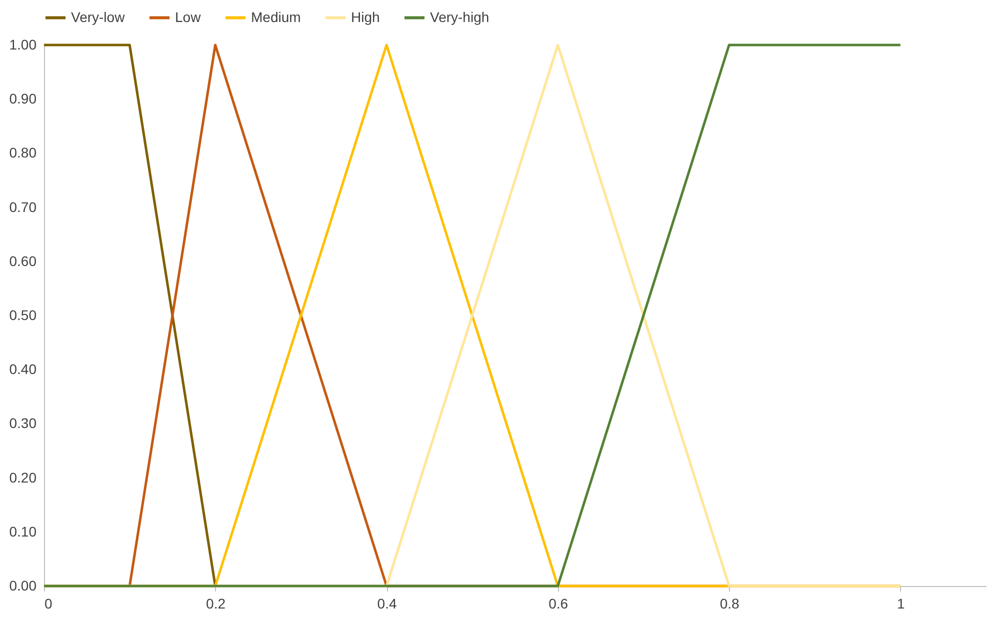 Image resolution: width=990 pixels, height=617 pixels. Describe the element at coordinates (387, 604) in the screenshot. I see `x-tick-label: 0.4` at that location.